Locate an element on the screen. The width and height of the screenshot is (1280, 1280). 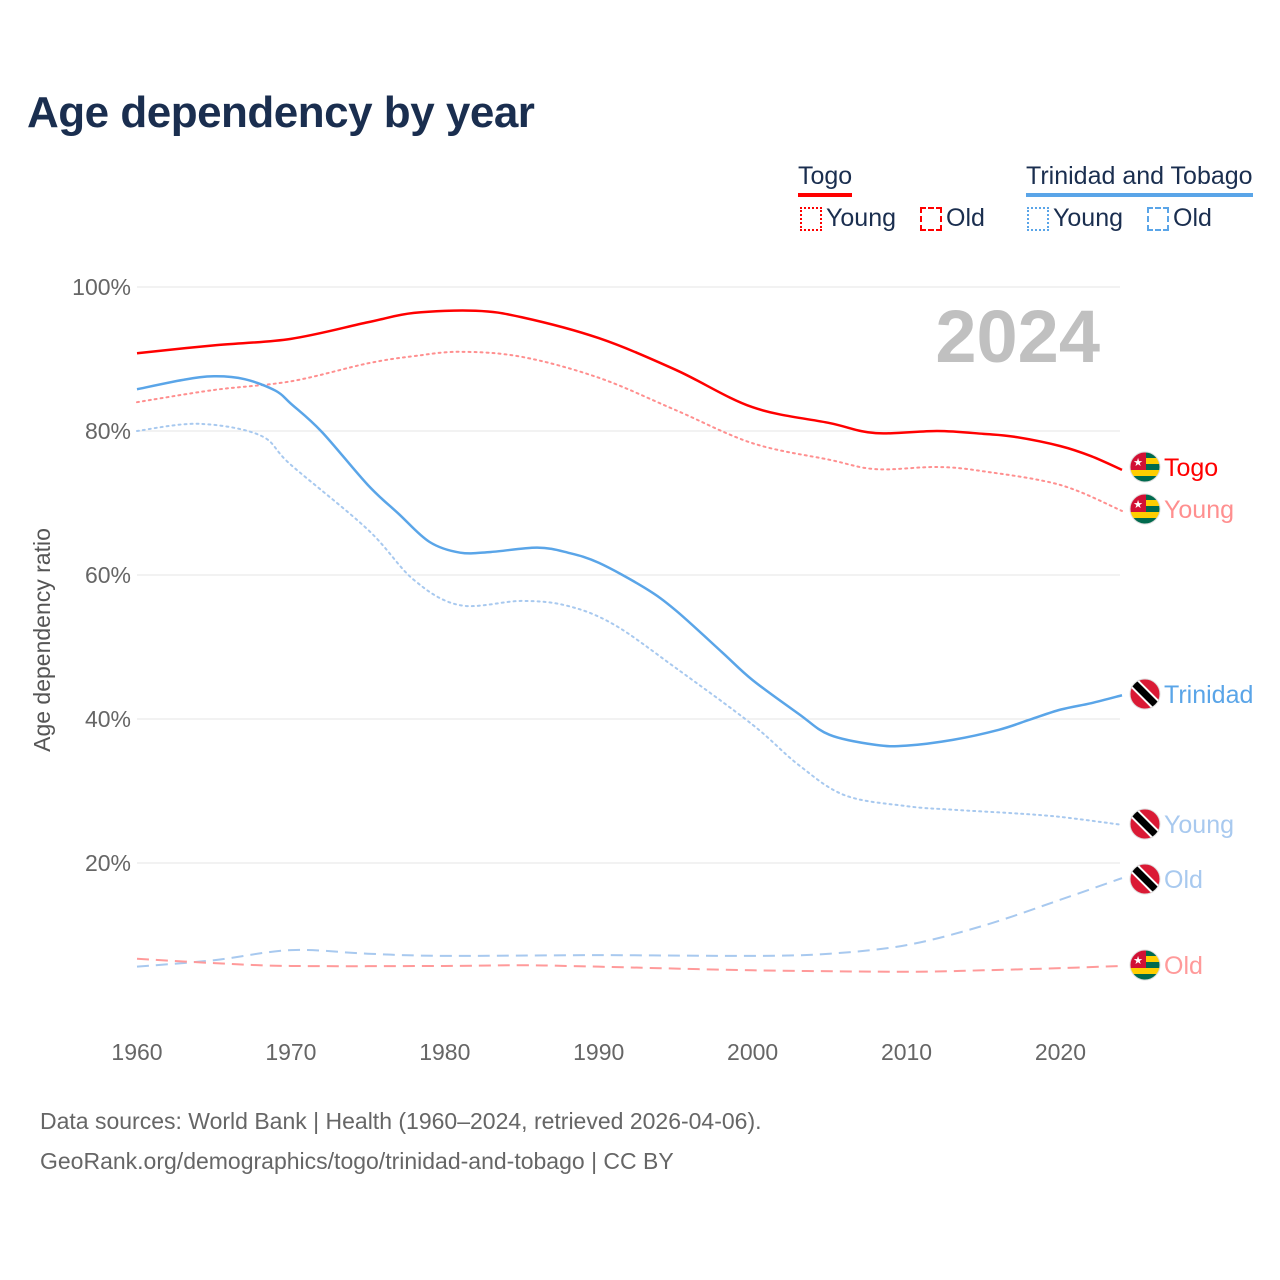
x-tick-label: 2010 is located at coordinates (906, 1052).